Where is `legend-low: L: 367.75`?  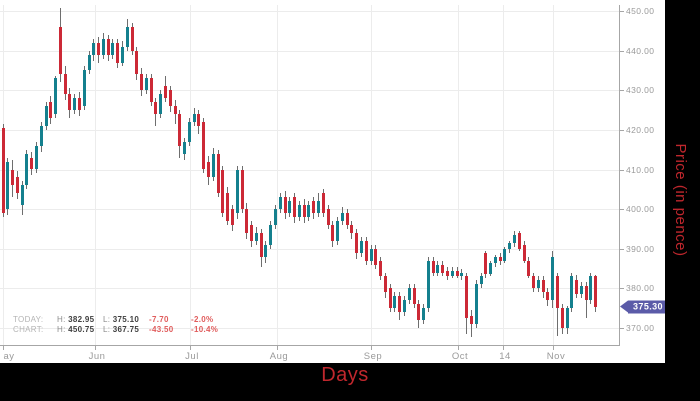
legend-low: L: 367.75 is located at coordinates (121, 329).